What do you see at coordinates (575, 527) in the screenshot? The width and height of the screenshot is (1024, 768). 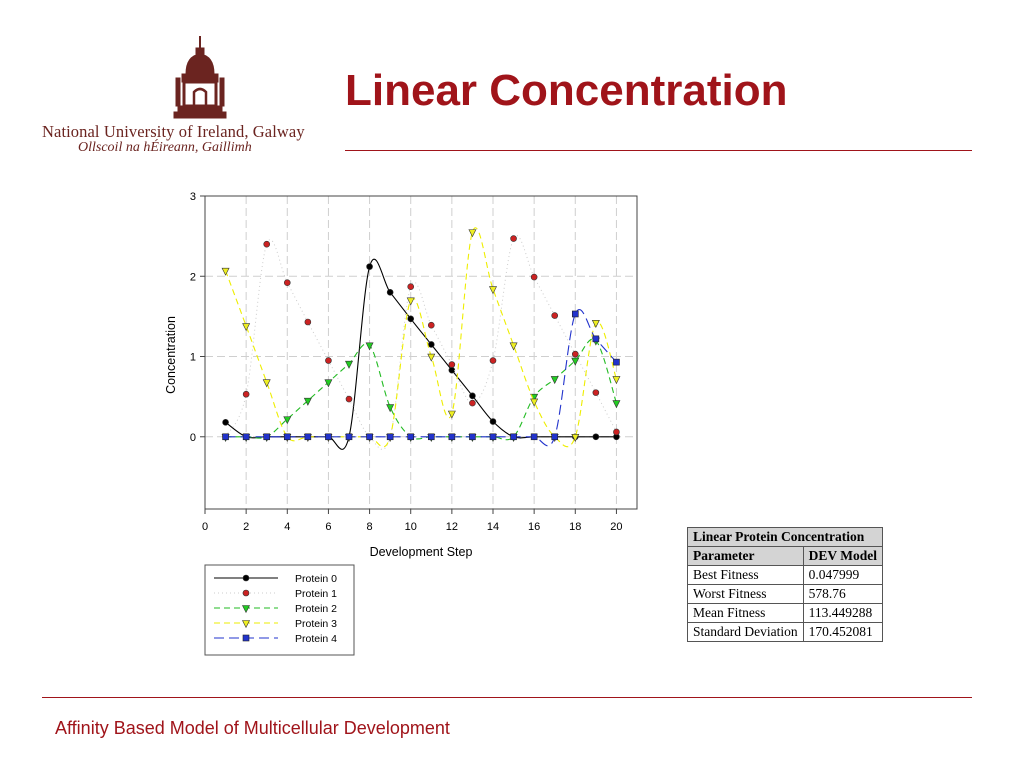 I see `x-tick-label: 18` at bounding box center [575, 527].